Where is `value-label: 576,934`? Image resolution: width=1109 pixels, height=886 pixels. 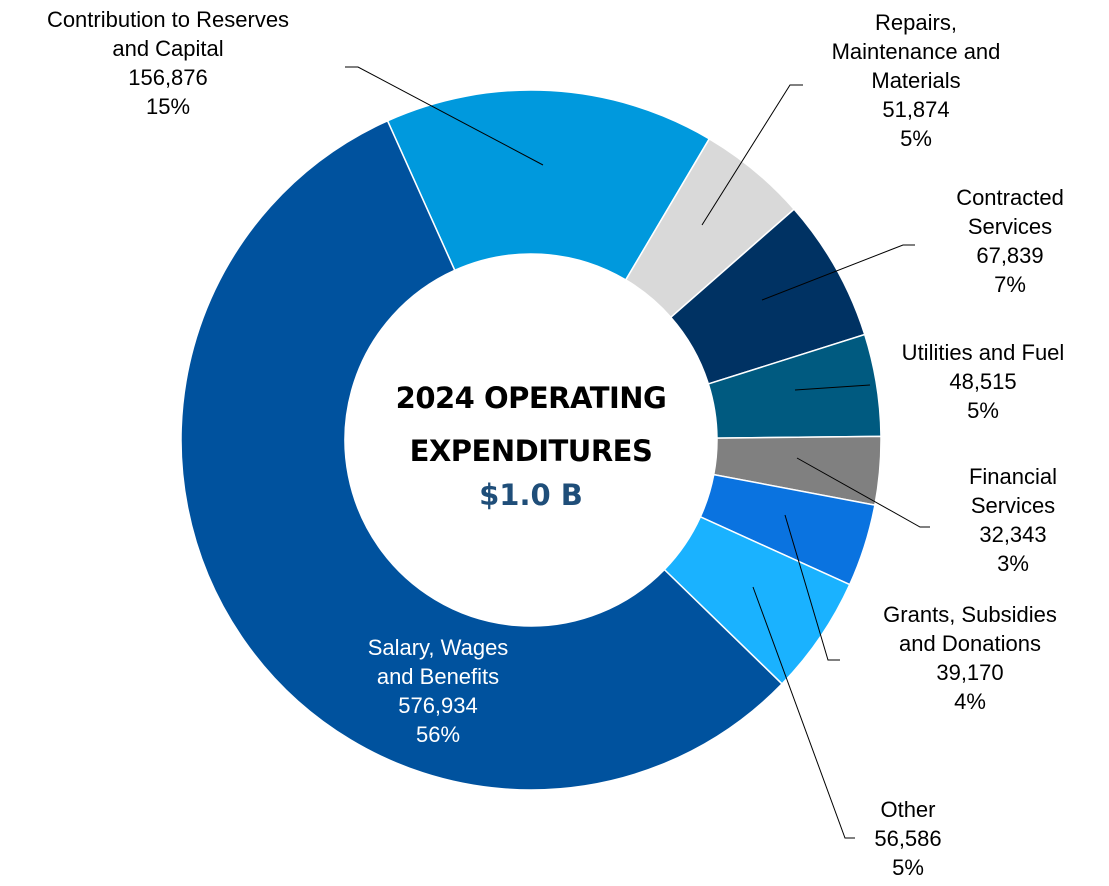 value-label: 576,934 is located at coordinates (438, 705).